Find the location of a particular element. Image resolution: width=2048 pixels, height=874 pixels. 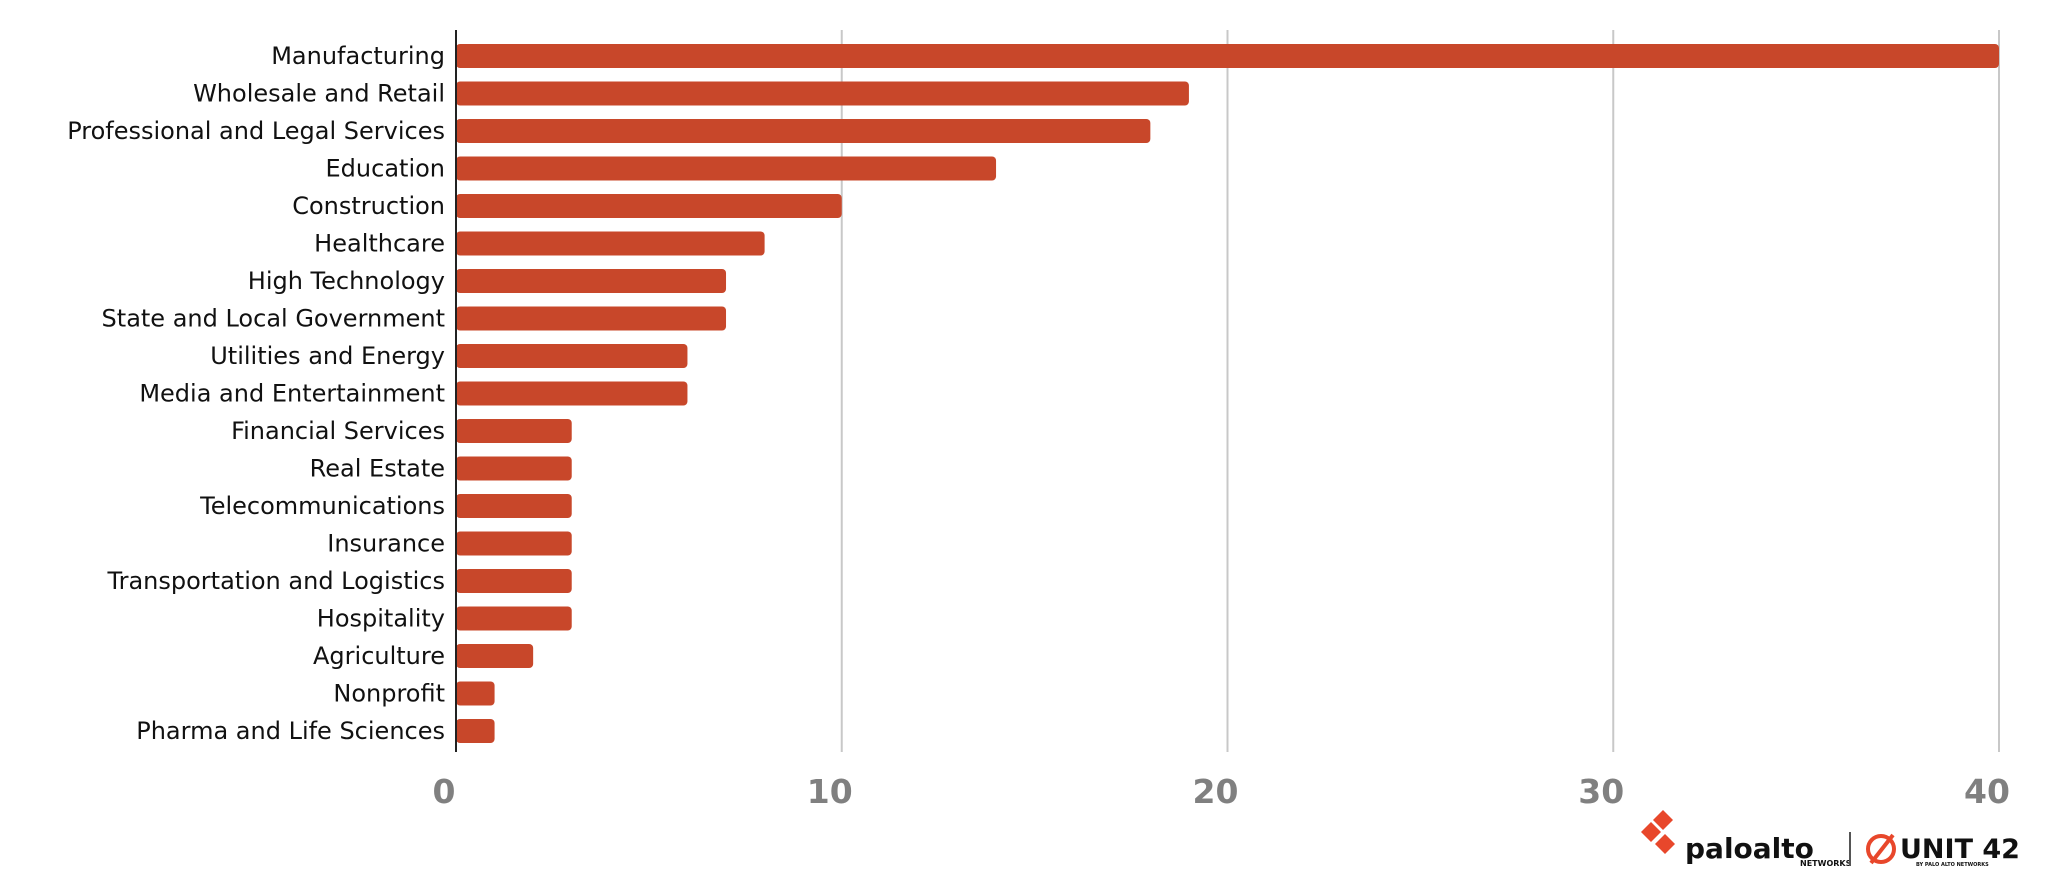

paloalto-logo-text: paloalto is located at coordinates (1749, 848).